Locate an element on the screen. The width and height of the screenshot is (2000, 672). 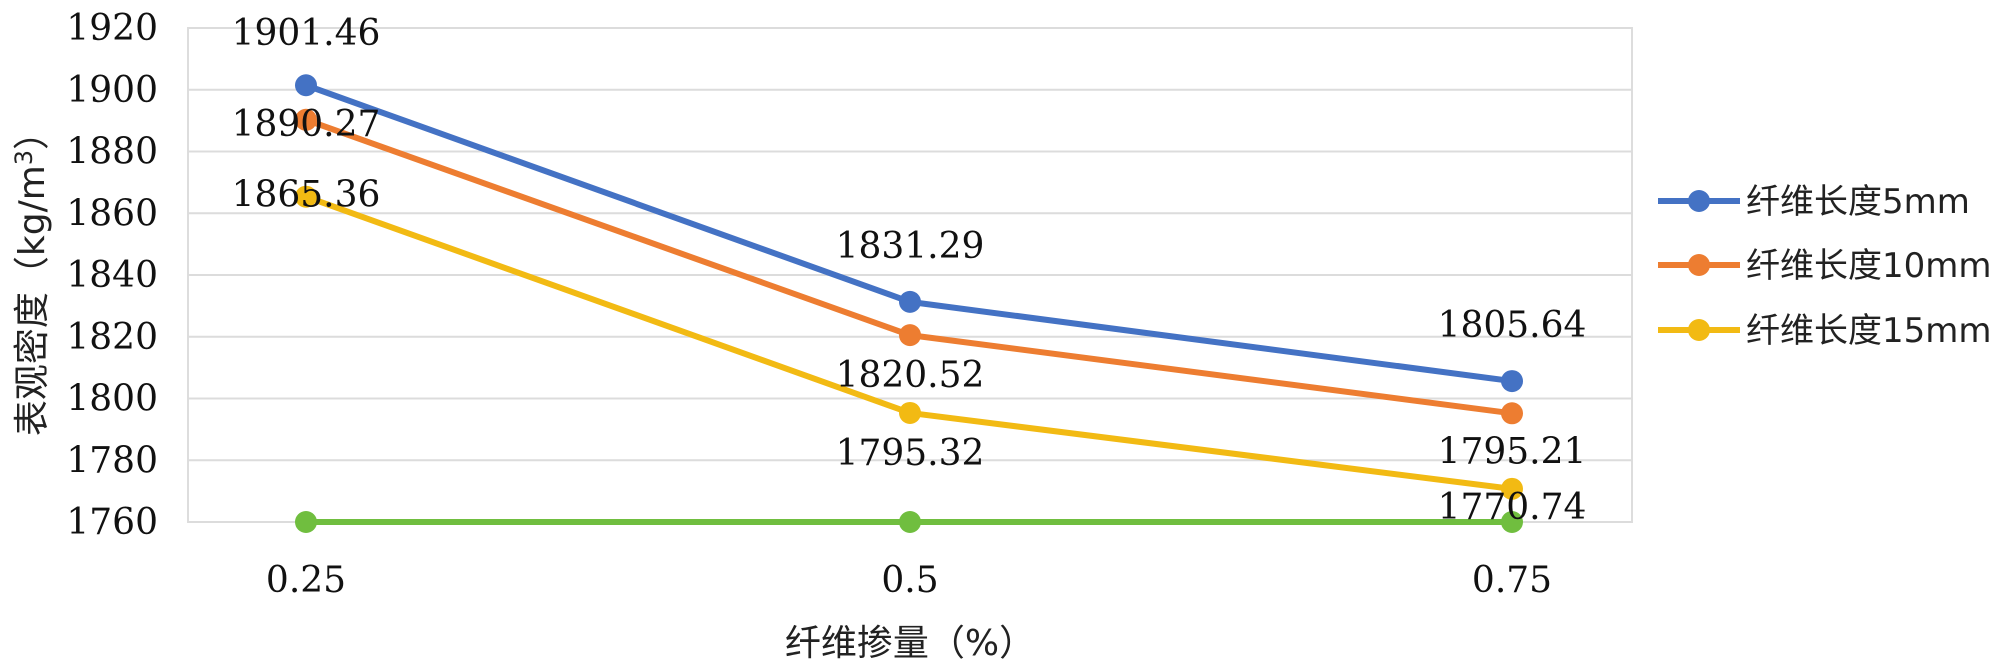
data-label: 1831.29 is located at coordinates (910, 246).